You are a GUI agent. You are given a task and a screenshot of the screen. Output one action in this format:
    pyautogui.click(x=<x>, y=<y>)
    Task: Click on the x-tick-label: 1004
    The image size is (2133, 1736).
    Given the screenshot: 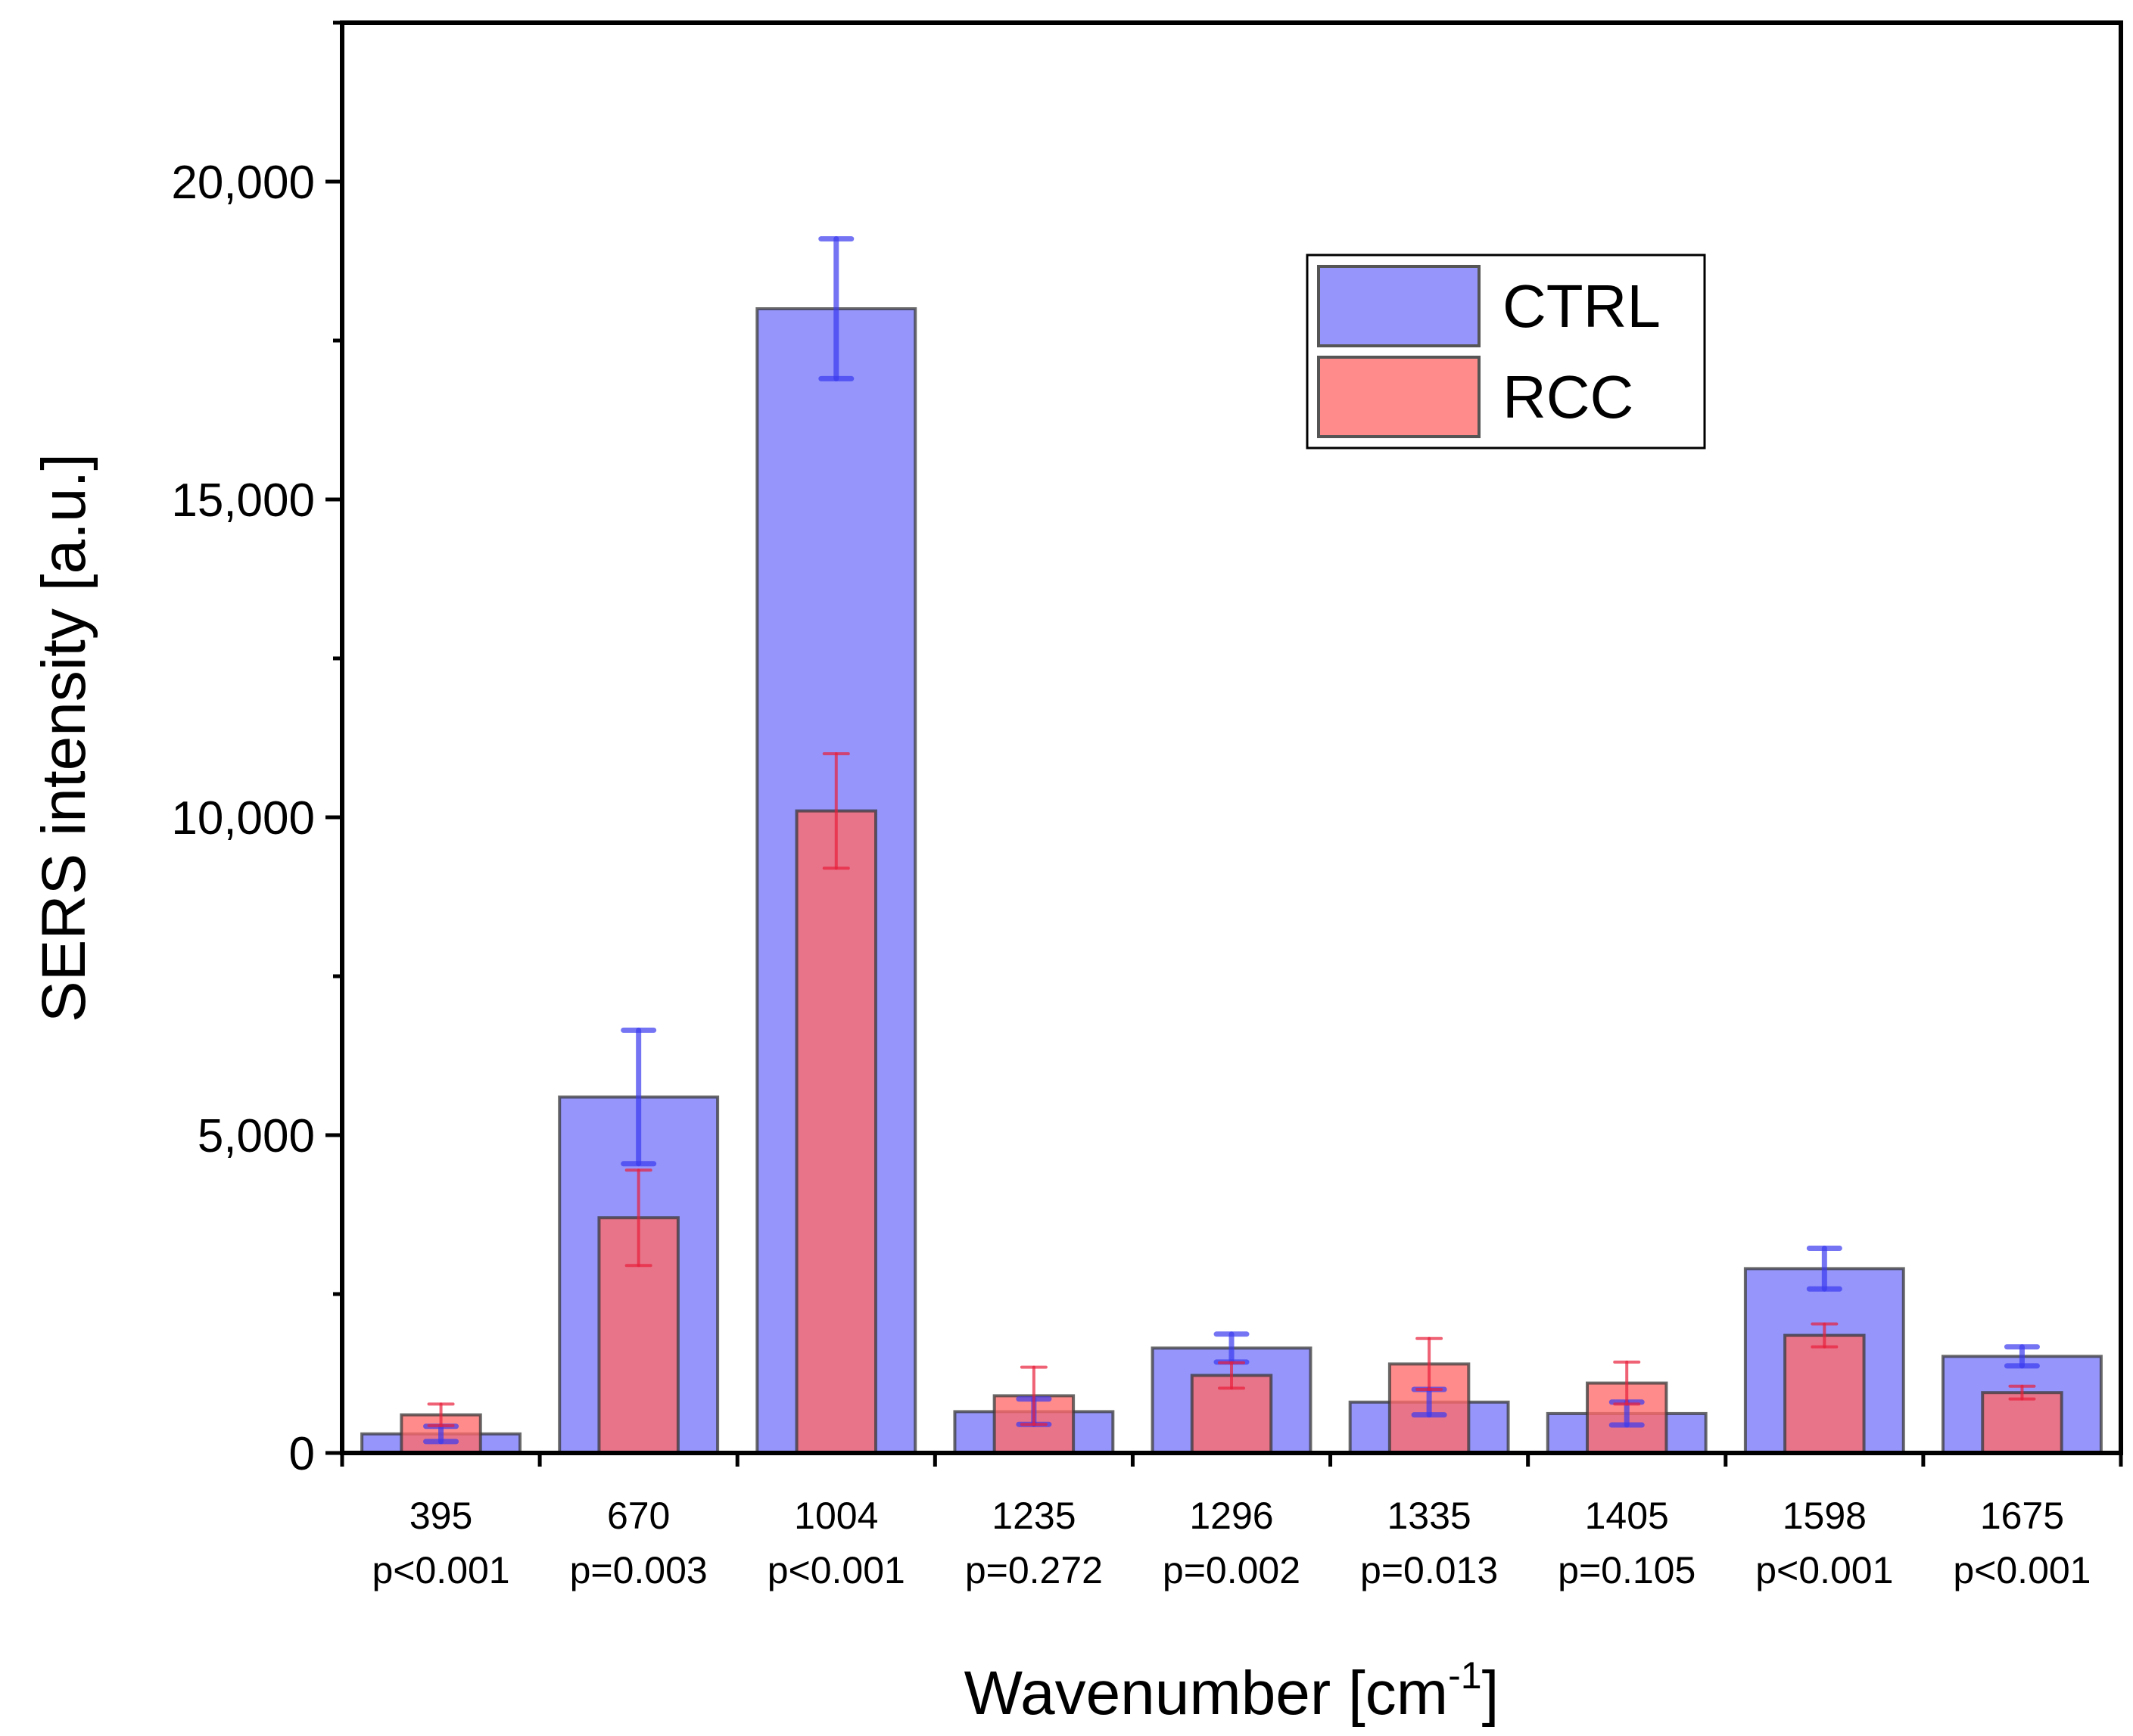 What is the action you would take?
    pyautogui.click(x=836, y=1516)
    